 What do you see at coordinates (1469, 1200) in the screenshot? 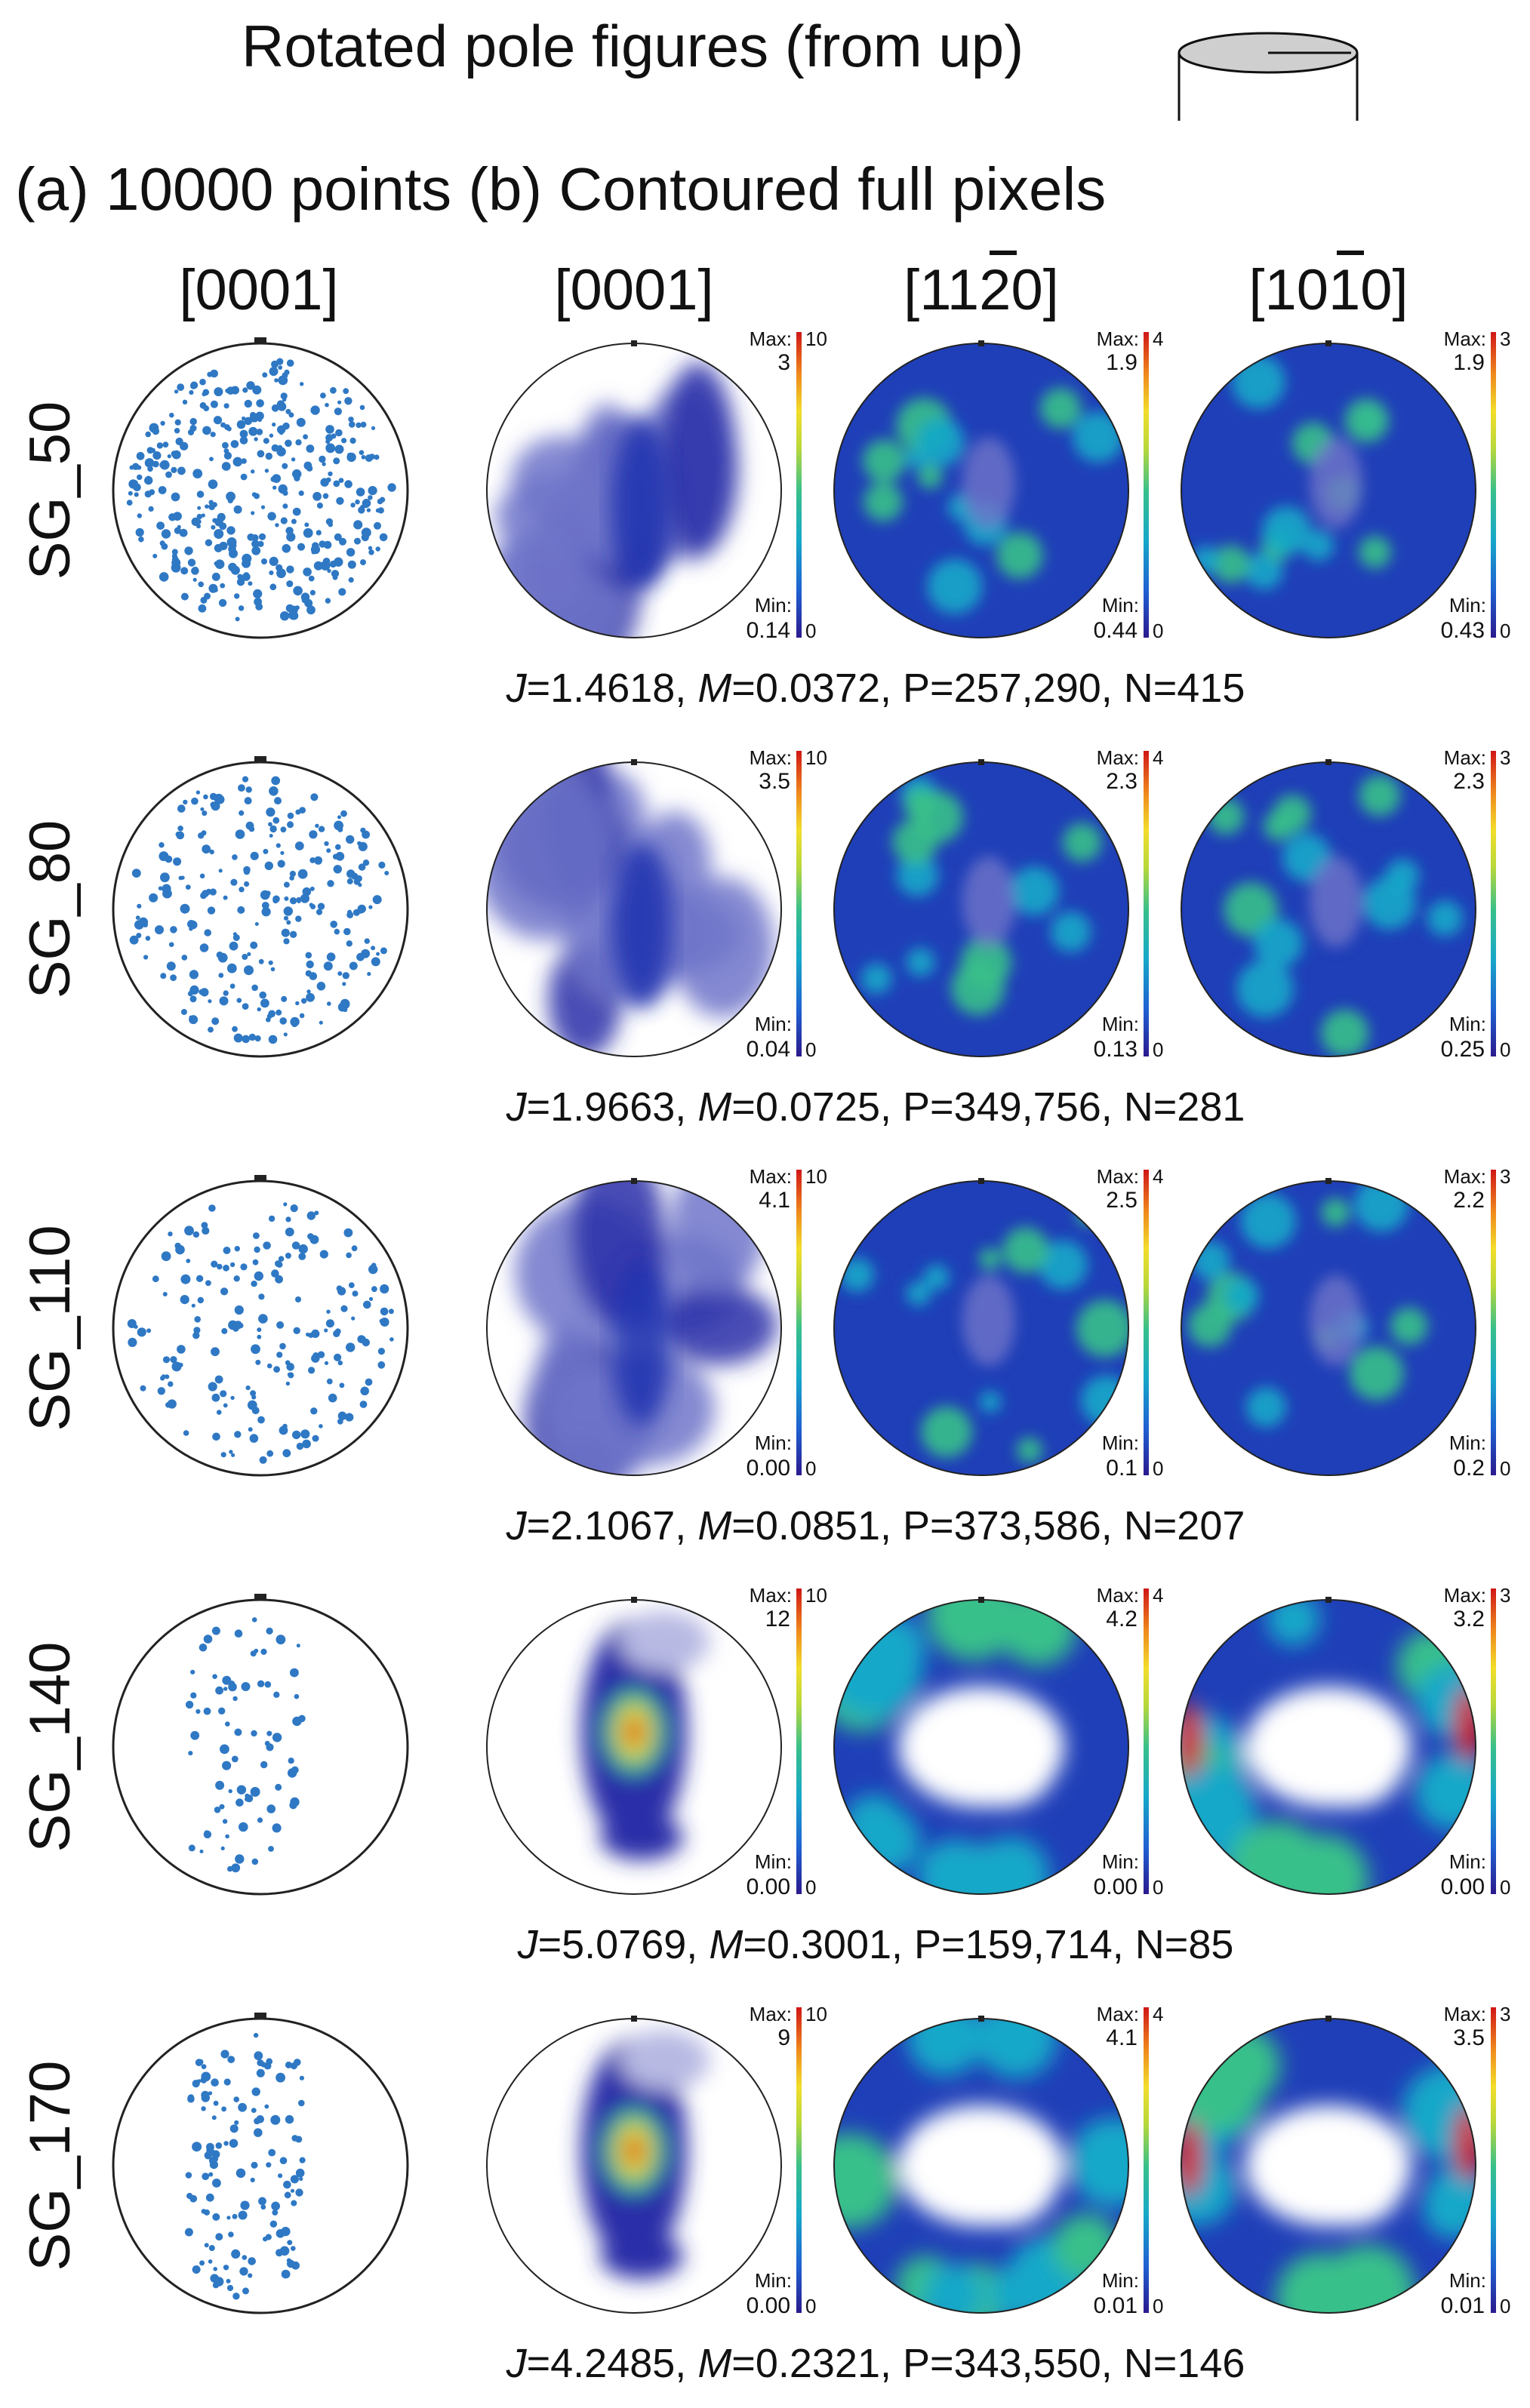
I see `max-value: 2.2` at bounding box center [1469, 1200].